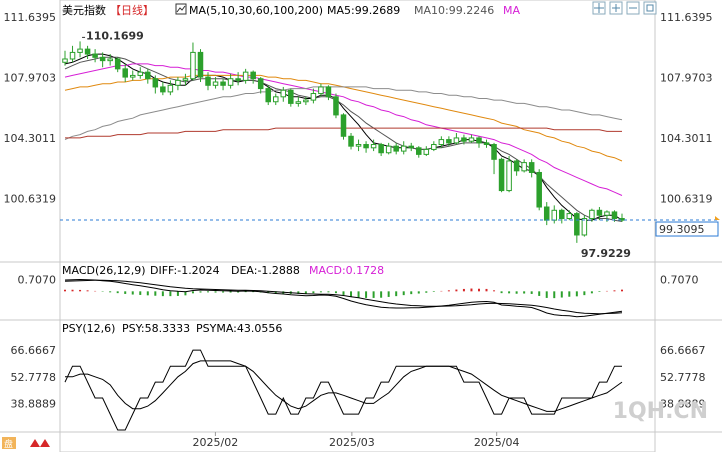  What do you see at coordinates (239, 328) in the screenshot?
I see `psyma-value: PSYMA:43.0556` at bounding box center [239, 328].